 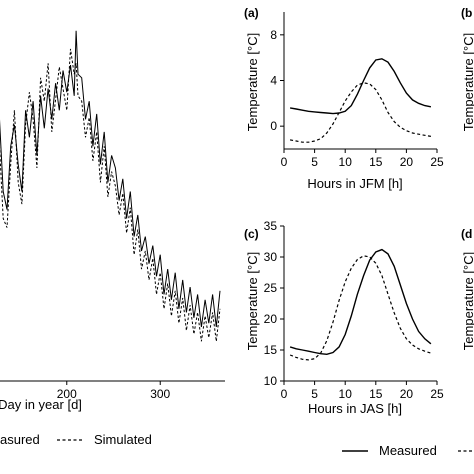 What do you see at coordinates (251, 13) in the screenshot?
I see `panel-a-tag: (a)` at bounding box center [251, 13].